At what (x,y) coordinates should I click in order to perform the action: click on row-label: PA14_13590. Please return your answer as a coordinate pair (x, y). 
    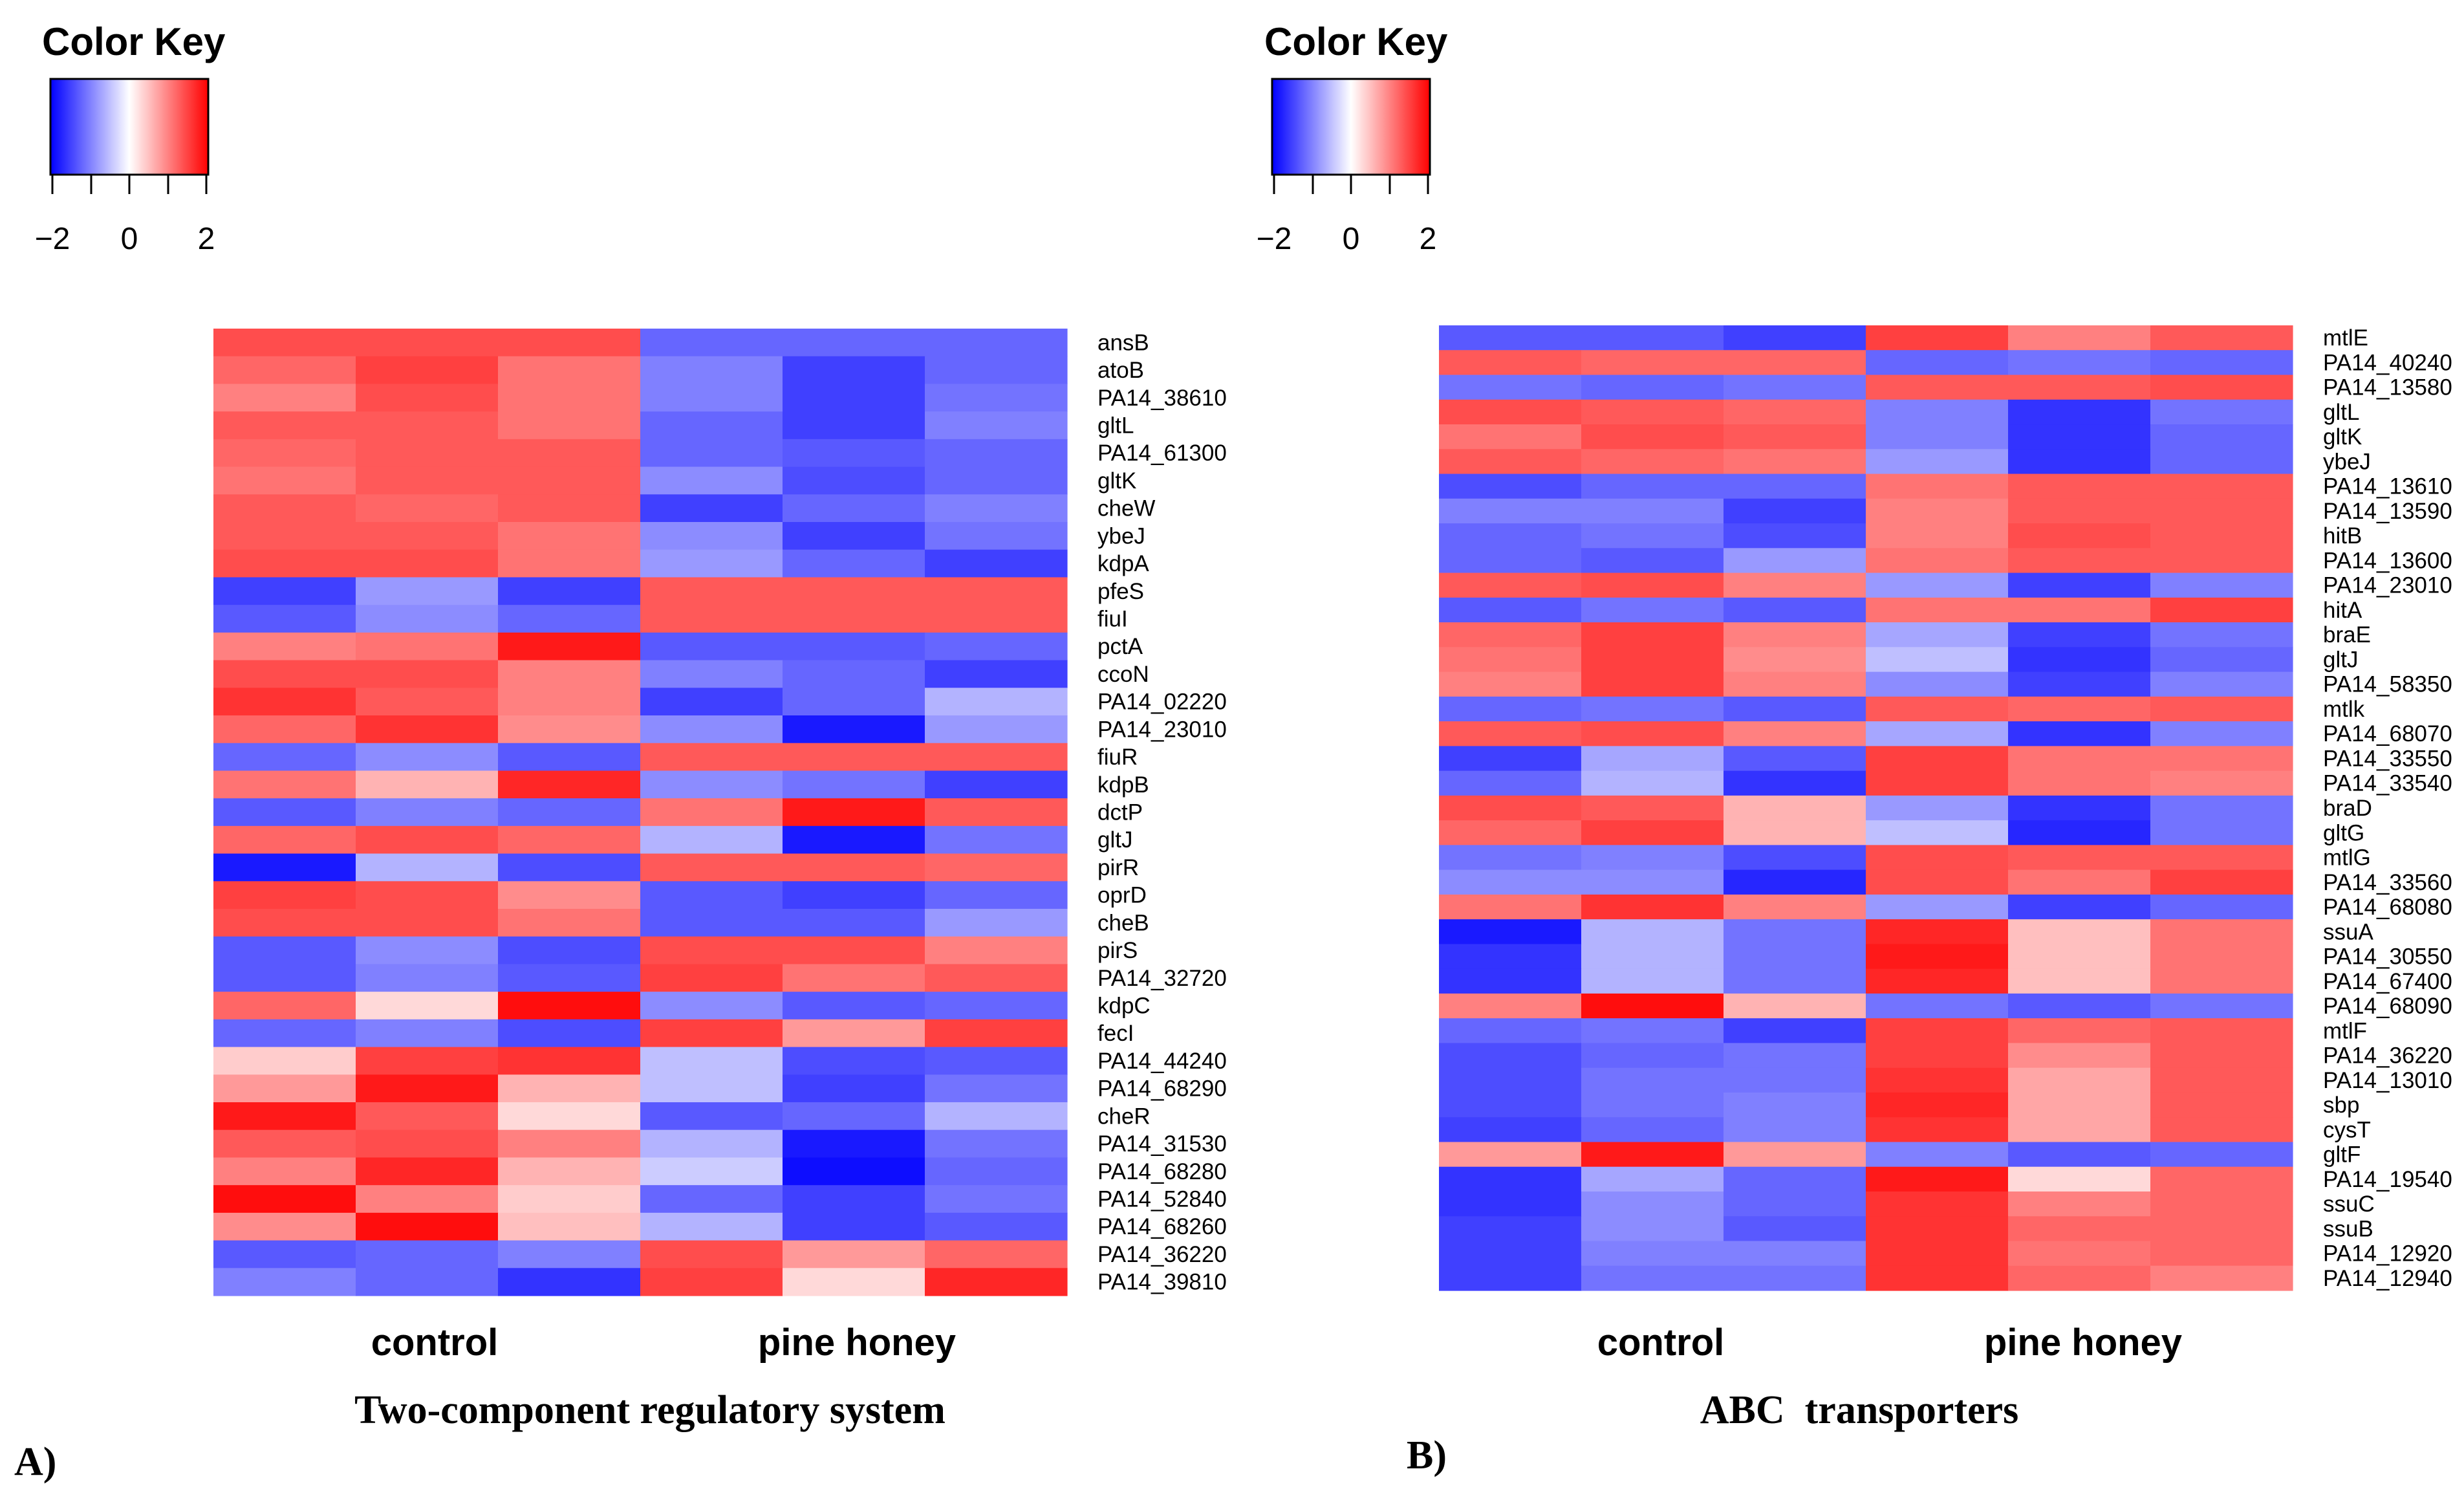
    Looking at the image, I should click on (2387, 511).